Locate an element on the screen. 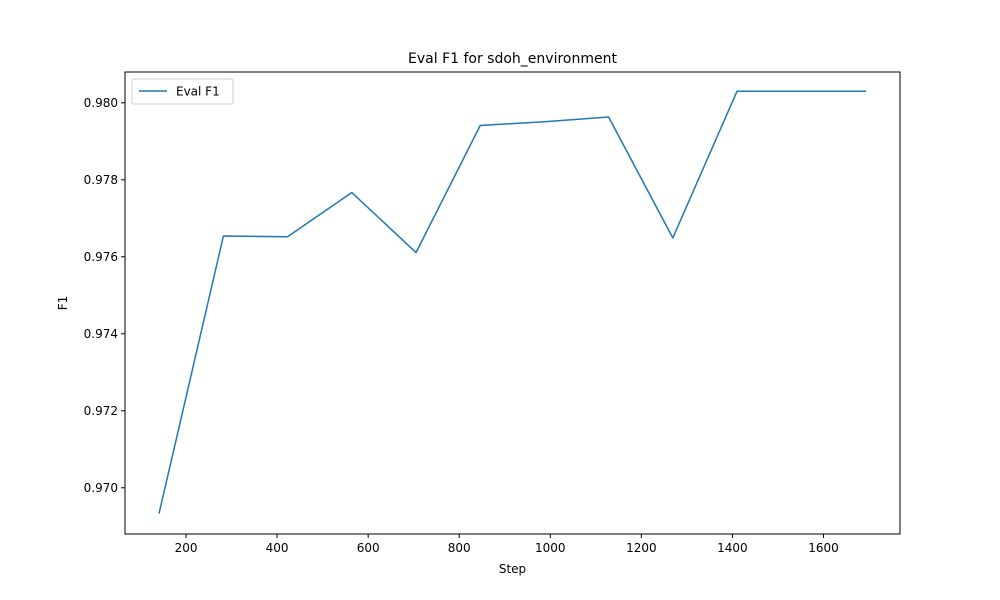  y-tick-label: 0.978 is located at coordinates (101, 180).